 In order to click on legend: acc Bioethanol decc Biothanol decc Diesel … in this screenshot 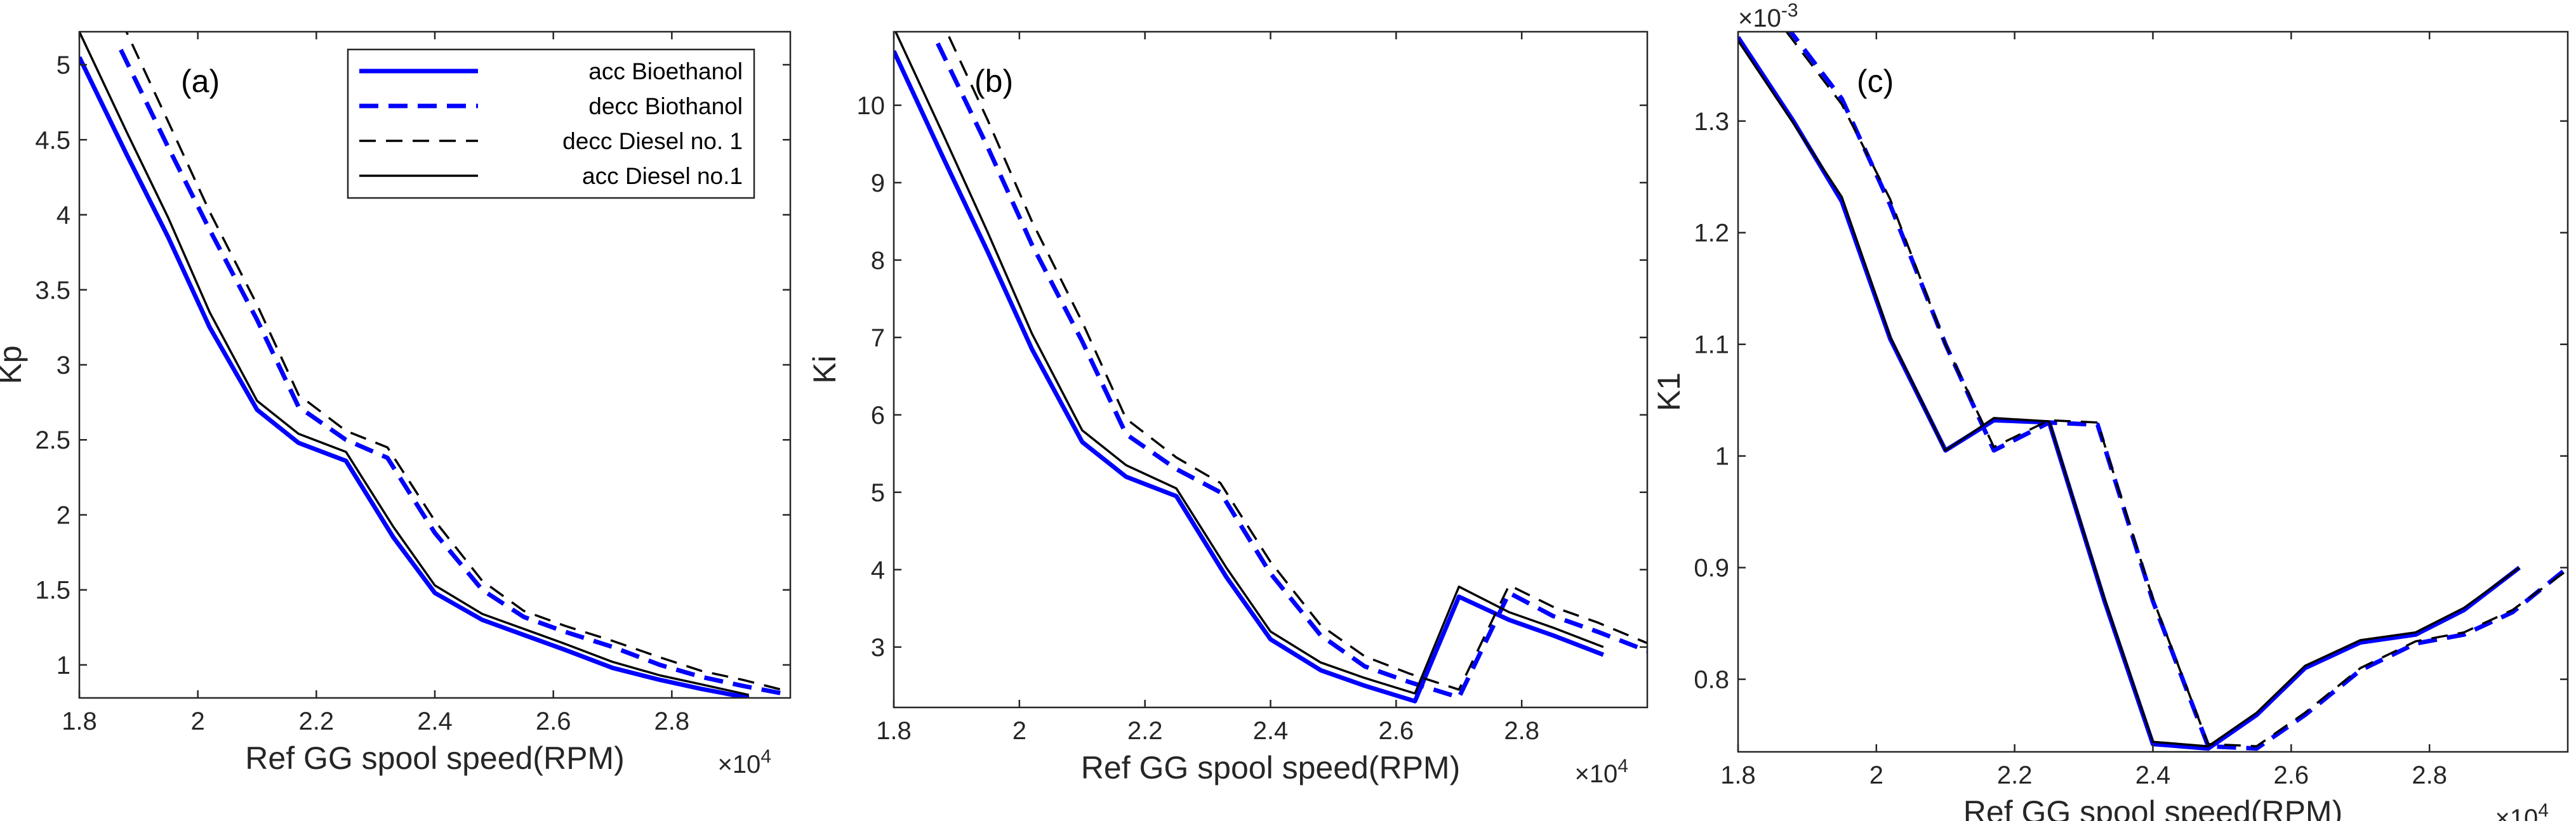, I will do `click(551, 123)`.